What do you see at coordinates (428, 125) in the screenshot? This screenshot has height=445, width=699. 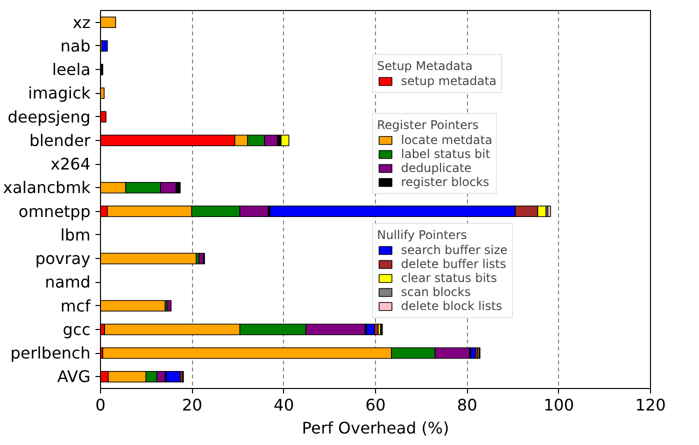 I see `annotation: Register Pointers` at bounding box center [428, 125].